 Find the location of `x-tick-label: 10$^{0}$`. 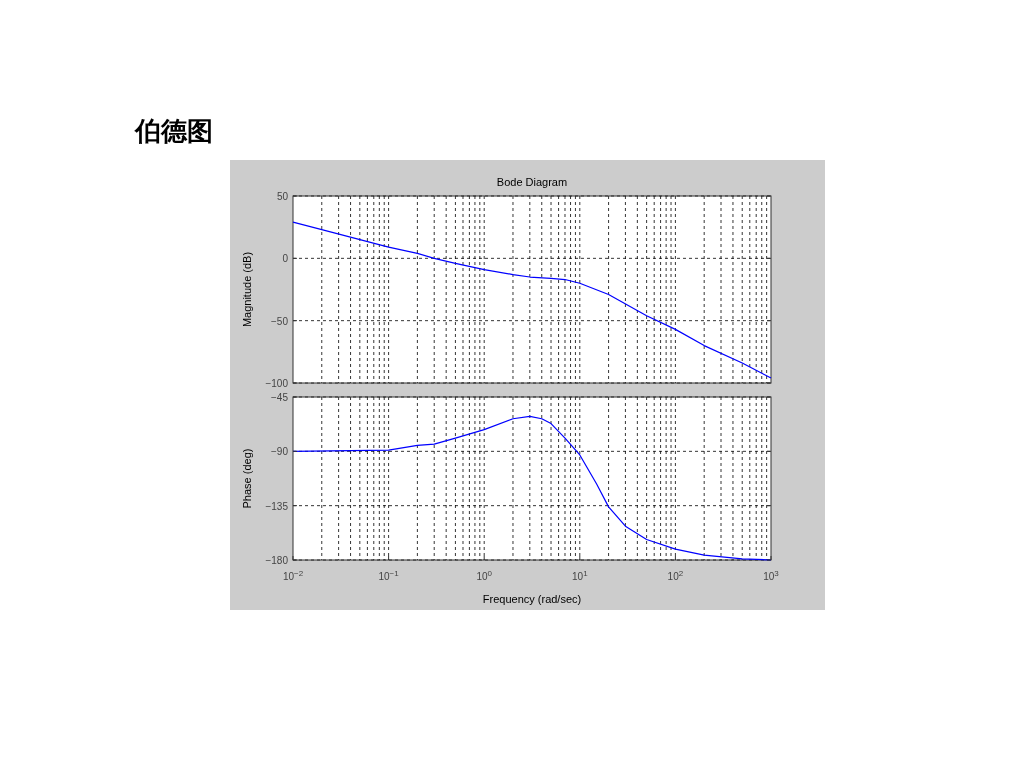

x-tick-label: 10$^{0}$ is located at coordinates (484, 575).